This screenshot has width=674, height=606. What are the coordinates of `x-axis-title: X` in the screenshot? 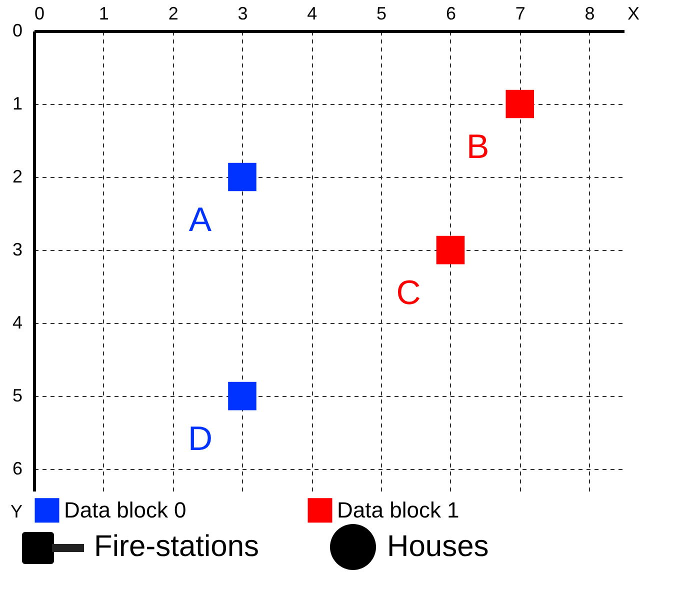 It's located at (633, 14).